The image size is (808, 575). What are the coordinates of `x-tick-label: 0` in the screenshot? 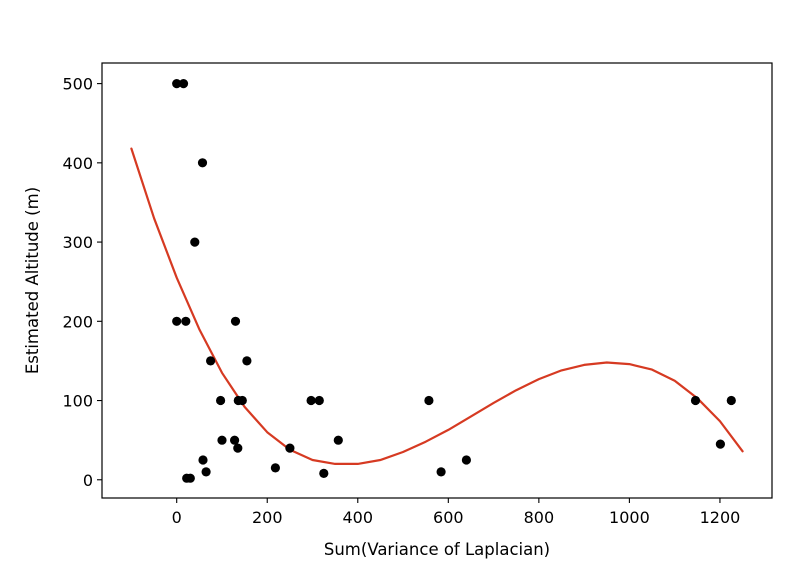 It's located at (177, 517).